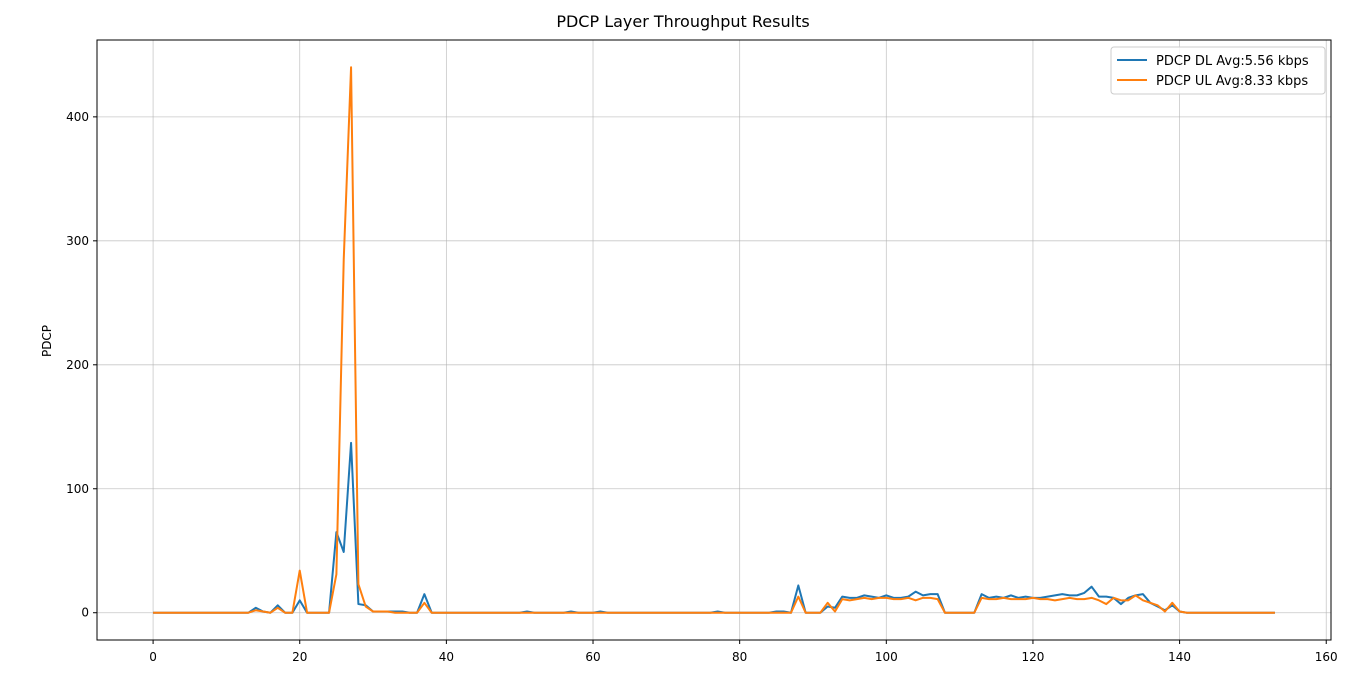 The image size is (1366, 673). Describe the element at coordinates (592, 657) in the screenshot. I see `x-tick-label: 60` at that location.